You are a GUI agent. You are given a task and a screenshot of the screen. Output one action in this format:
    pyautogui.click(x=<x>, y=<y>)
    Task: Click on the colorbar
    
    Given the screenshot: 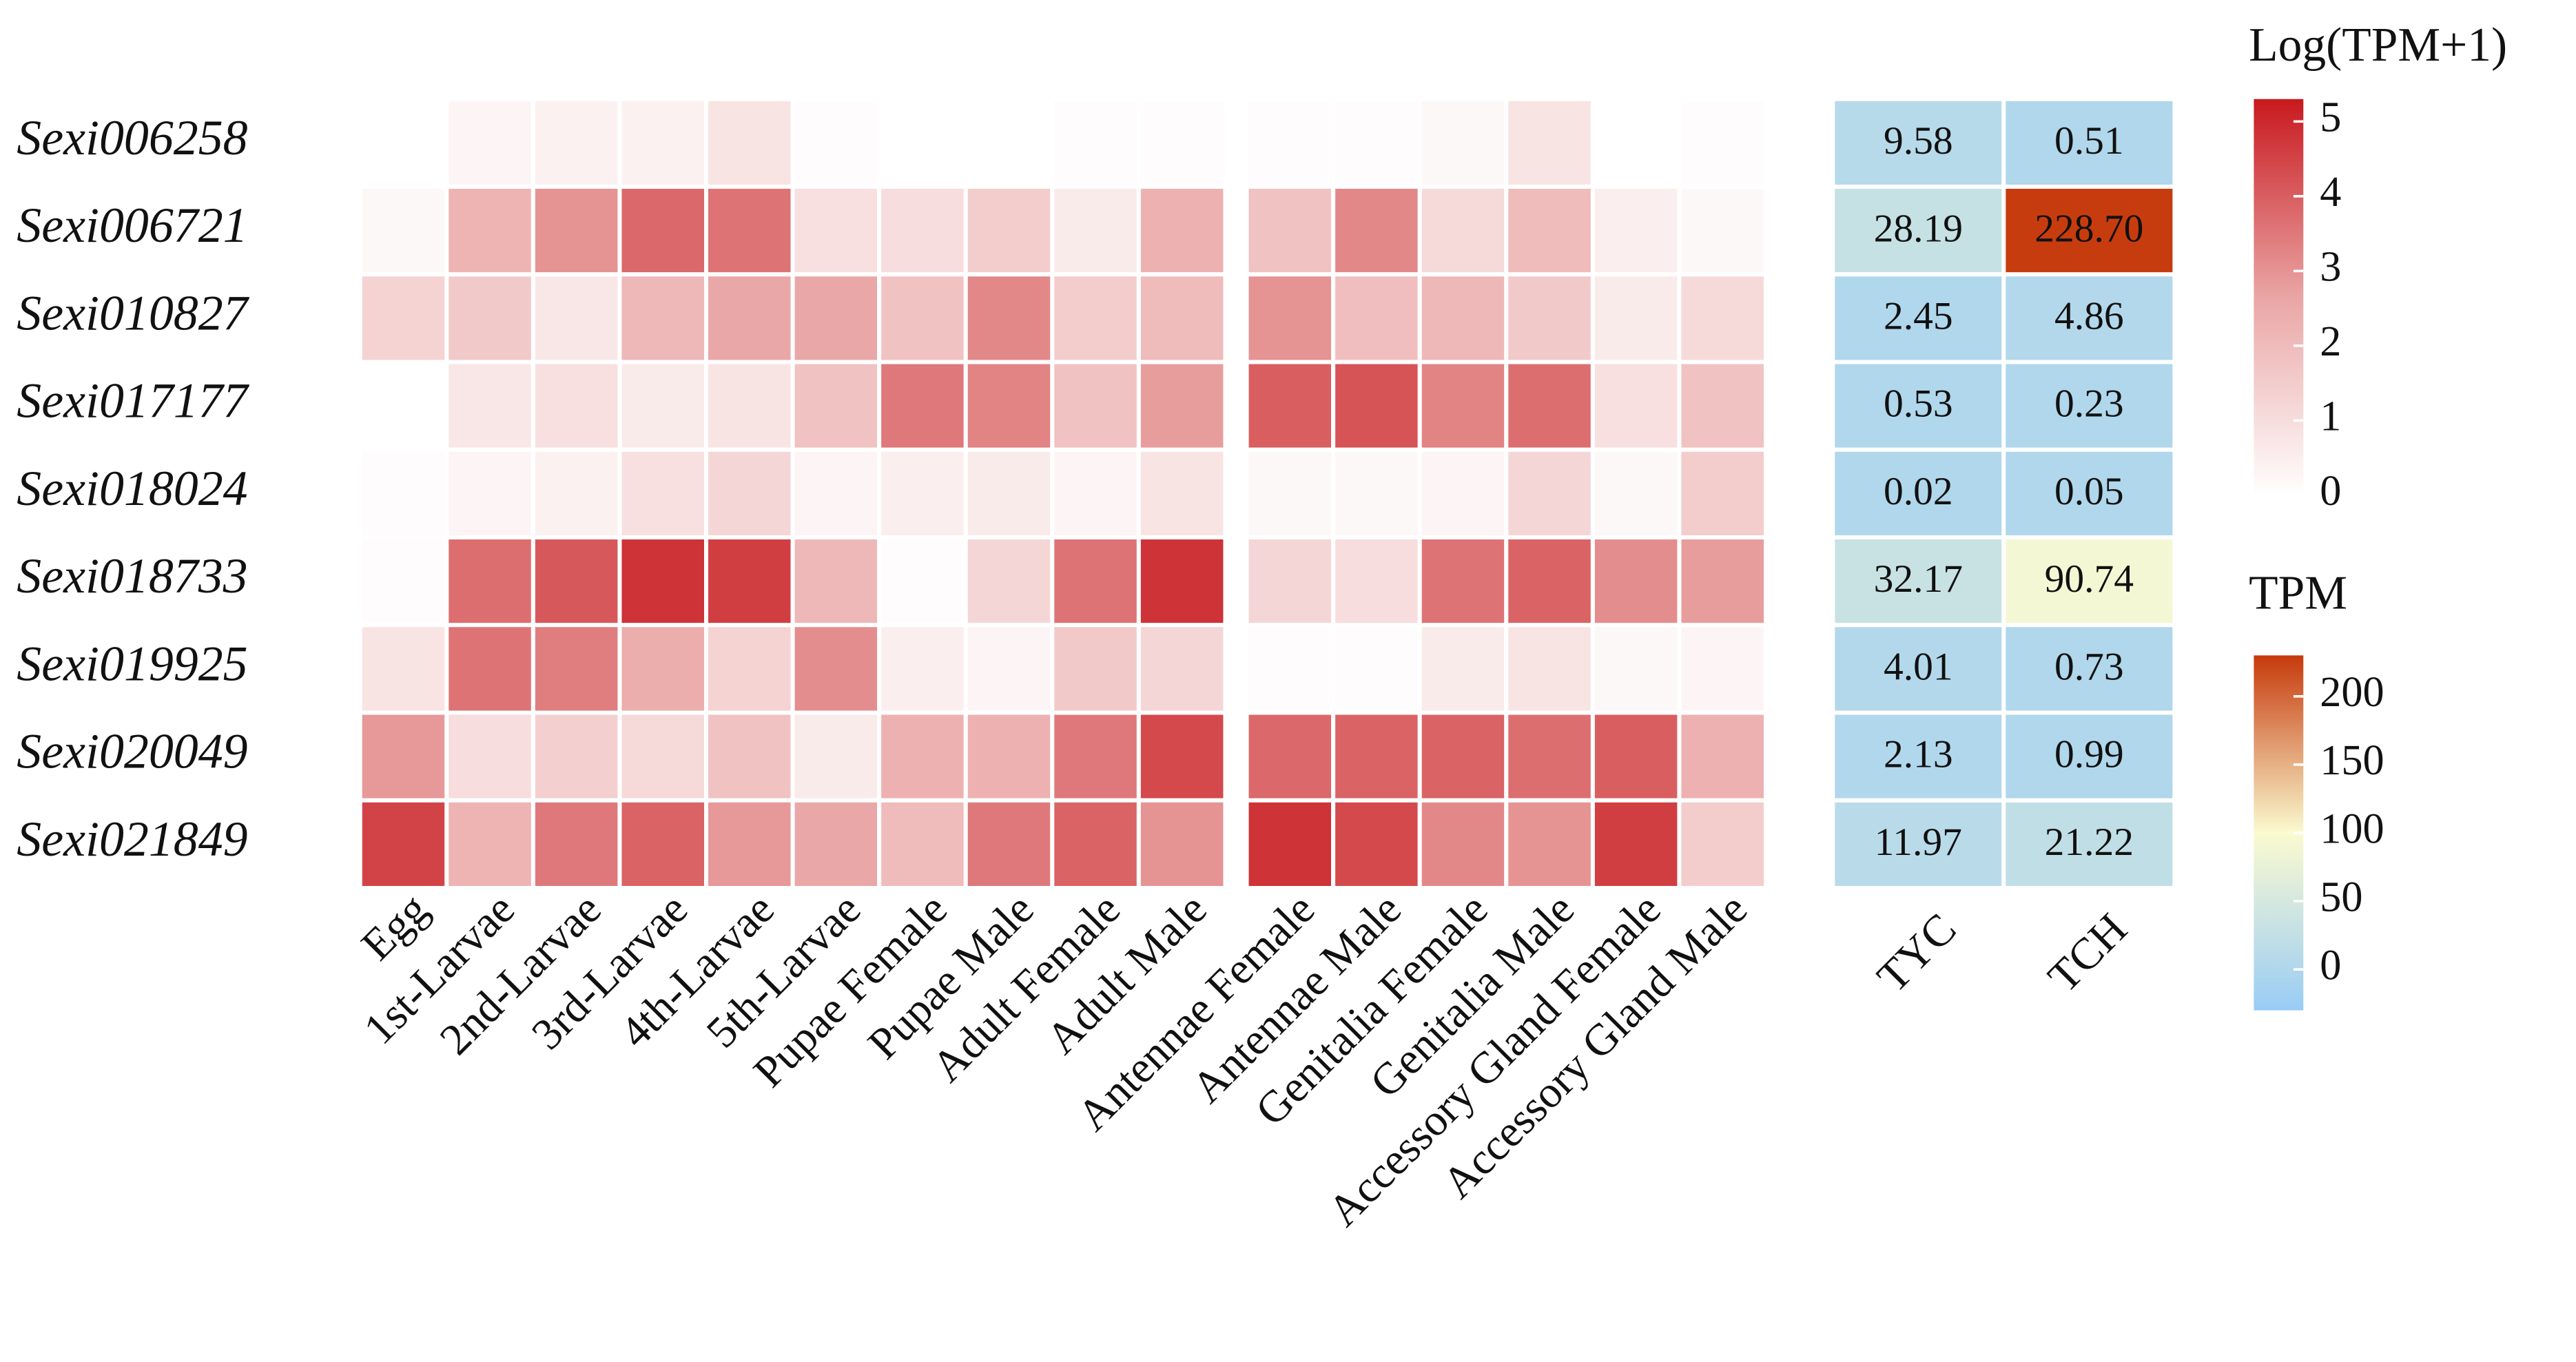 What is the action you would take?
    pyautogui.click(x=2279, y=297)
    